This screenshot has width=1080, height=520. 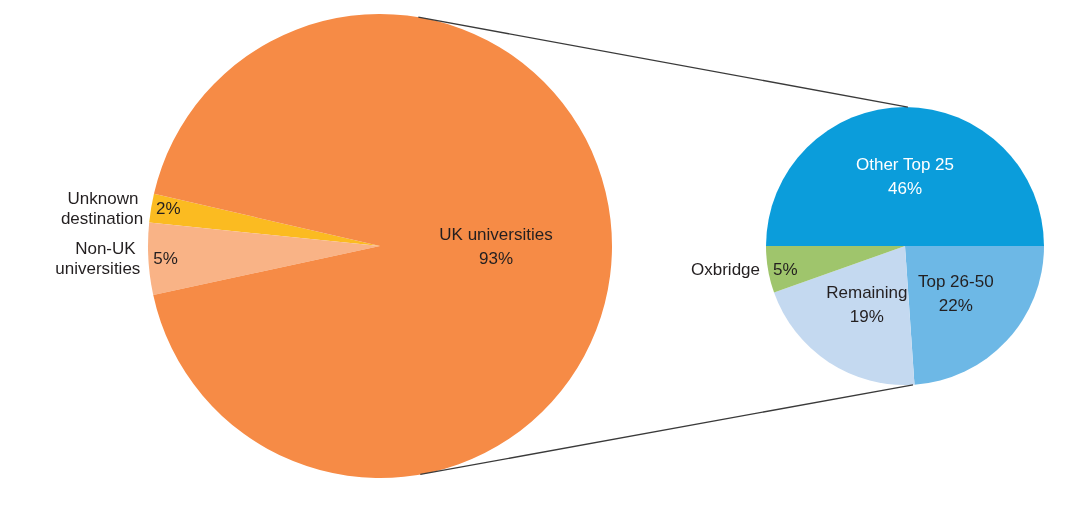 What do you see at coordinates (867, 292) in the screenshot?
I see `slice-label: Remaining` at bounding box center [867, 292].